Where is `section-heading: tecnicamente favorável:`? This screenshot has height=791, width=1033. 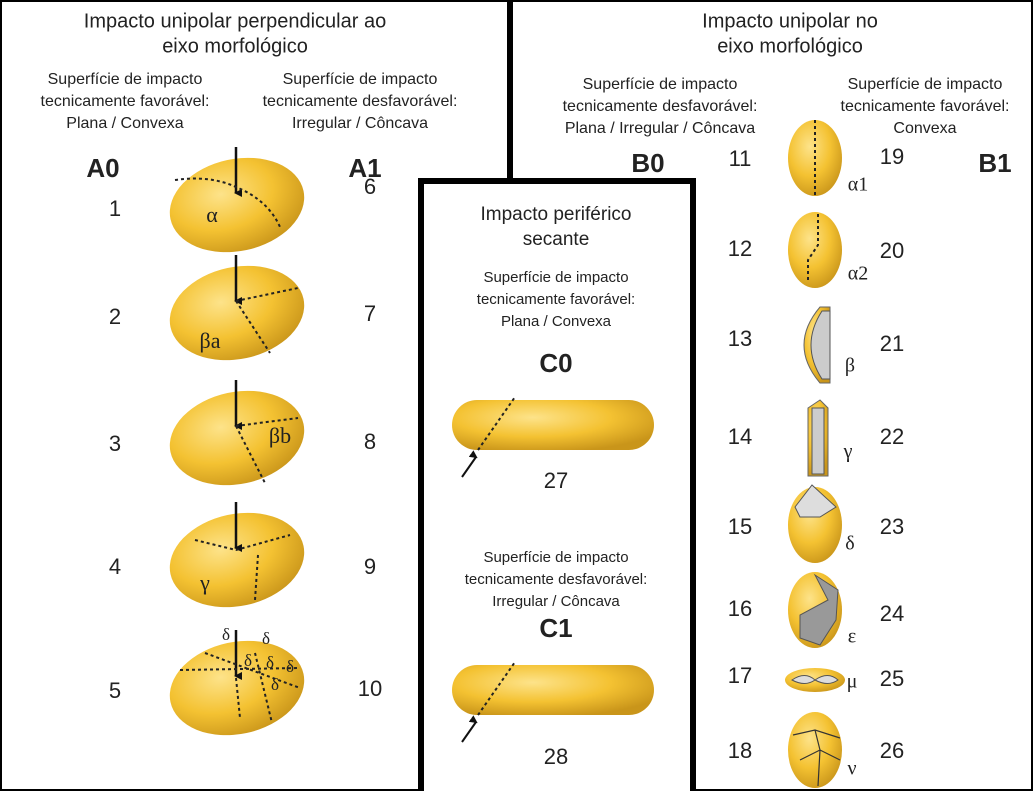
section-heading: tecnicamente favorável: is located at coordinates (556, 299).